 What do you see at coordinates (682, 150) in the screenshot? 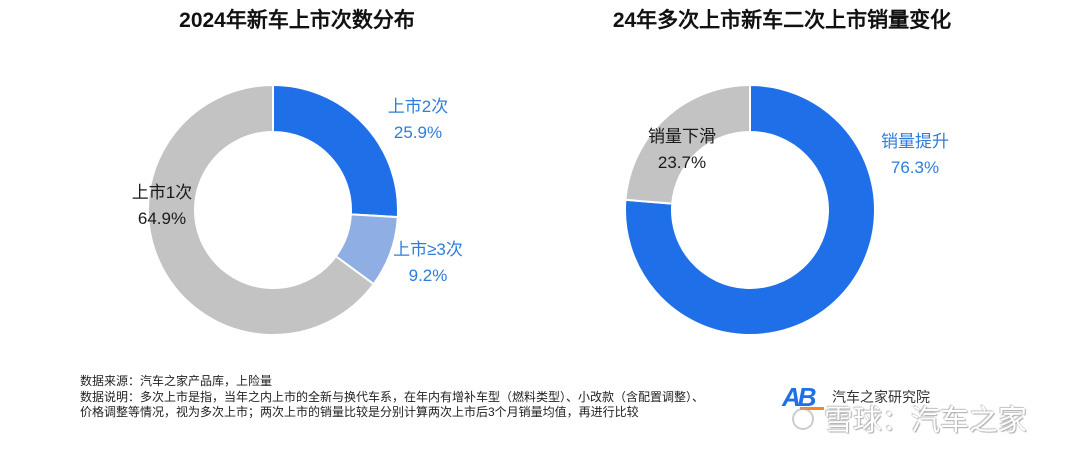
I see `slice-label-sales-down: 销量下滑 23.7%` at bounding box center [682, 150].